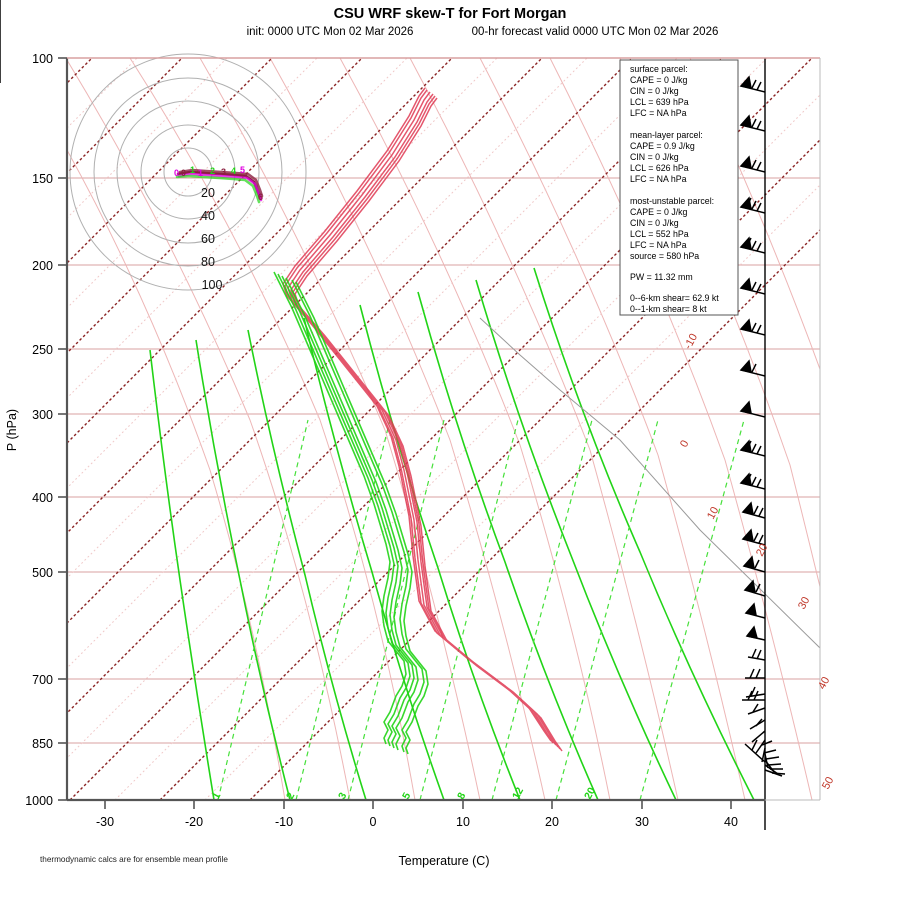 The height and width of the screenshot is (900, 900). I want to click on temp-tick--20: -20, so click(194, 822).